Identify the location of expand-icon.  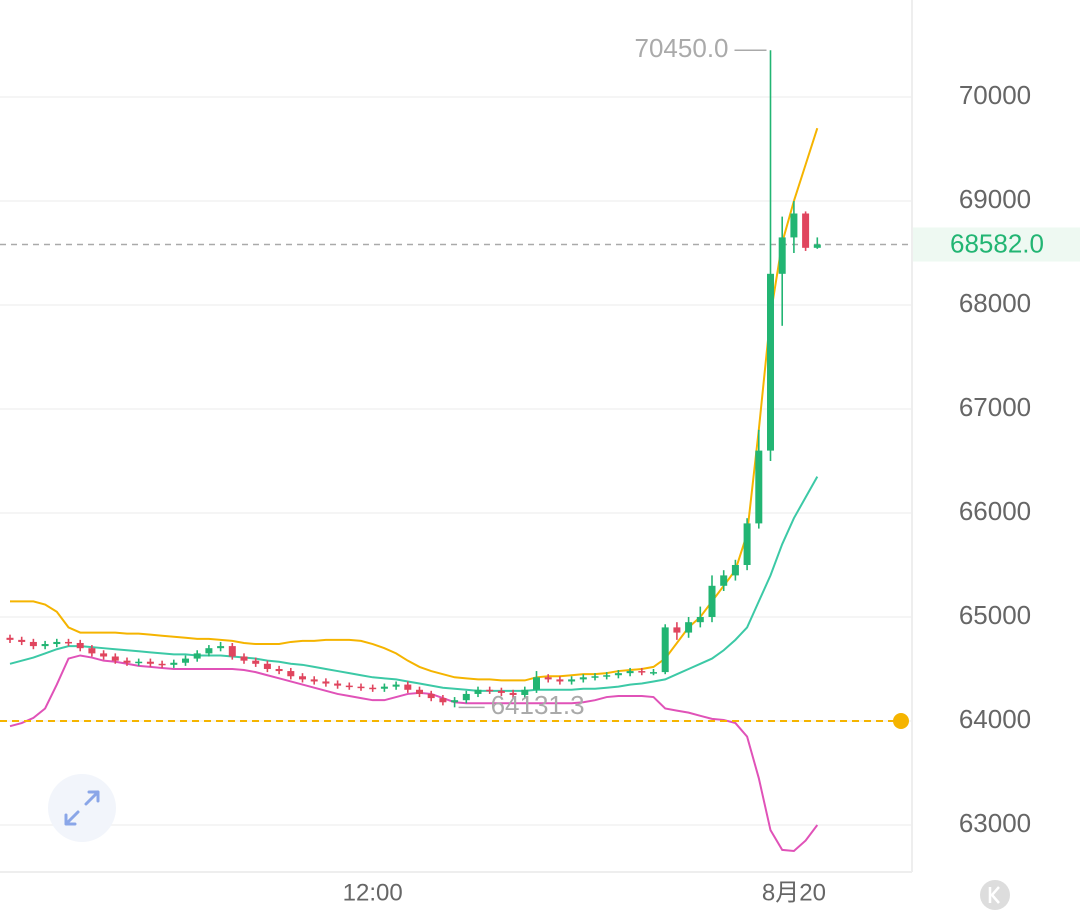
(82, 808).